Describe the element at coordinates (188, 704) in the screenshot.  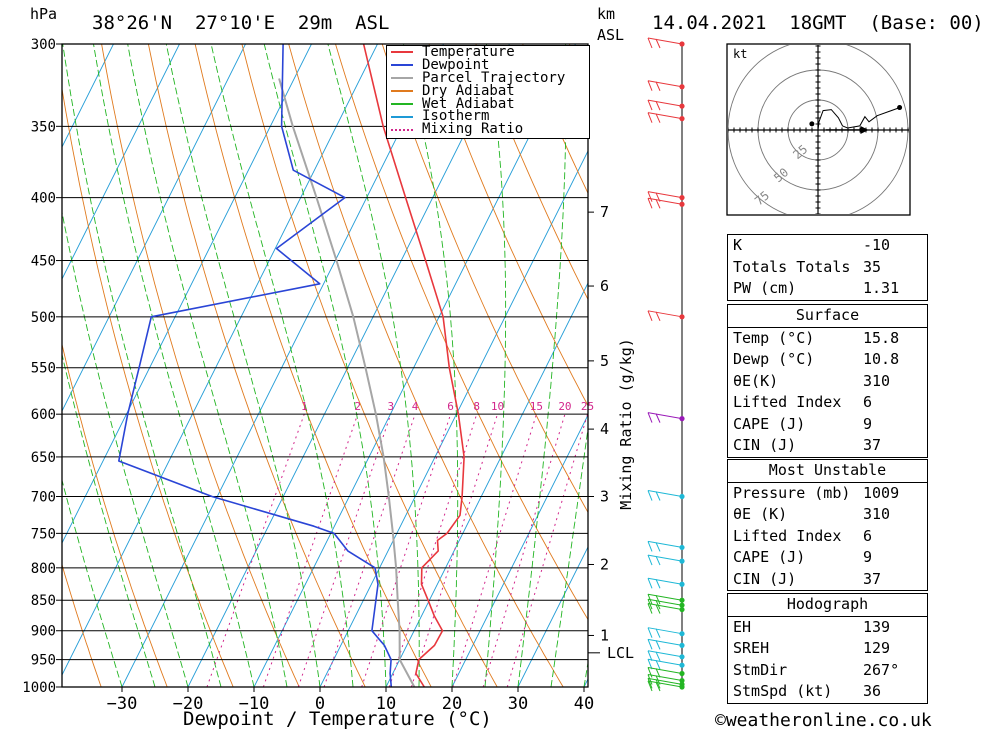
I see `temperature-tick-label: −20` at that location.